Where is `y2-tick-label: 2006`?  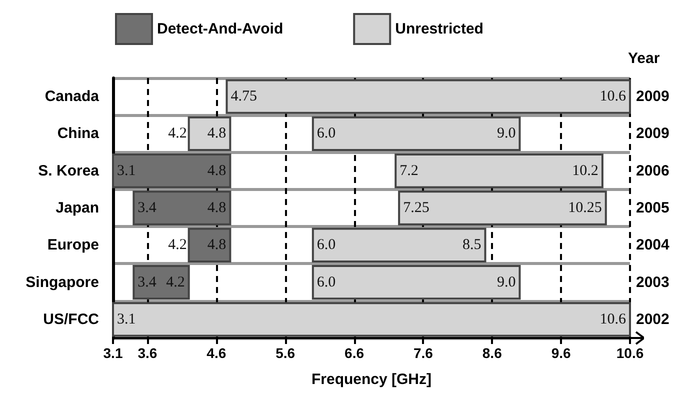
y2-tick-label: 2006 is located at coordinates (653, 171).